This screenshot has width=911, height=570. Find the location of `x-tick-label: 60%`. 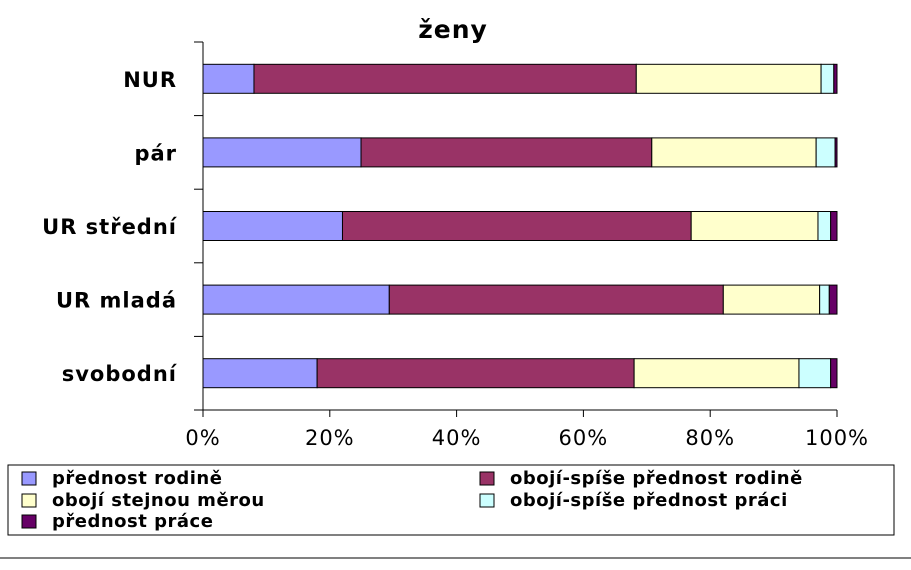

x-tick-label: 60% is located at coordinates (584, 438).